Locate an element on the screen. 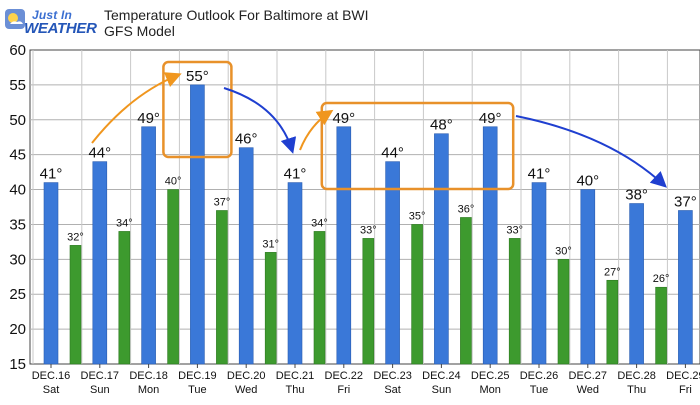 This screenshot has height=405, width=700. y-tick-label: 45 is located at coordinates (17, 155).